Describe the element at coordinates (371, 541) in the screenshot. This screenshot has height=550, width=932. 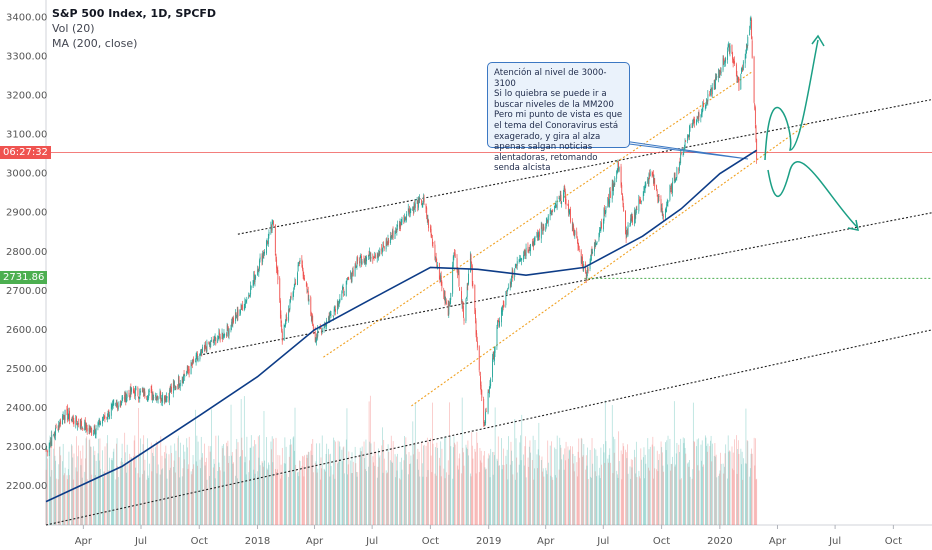
I see `x-tick-label: Jul` at that location.